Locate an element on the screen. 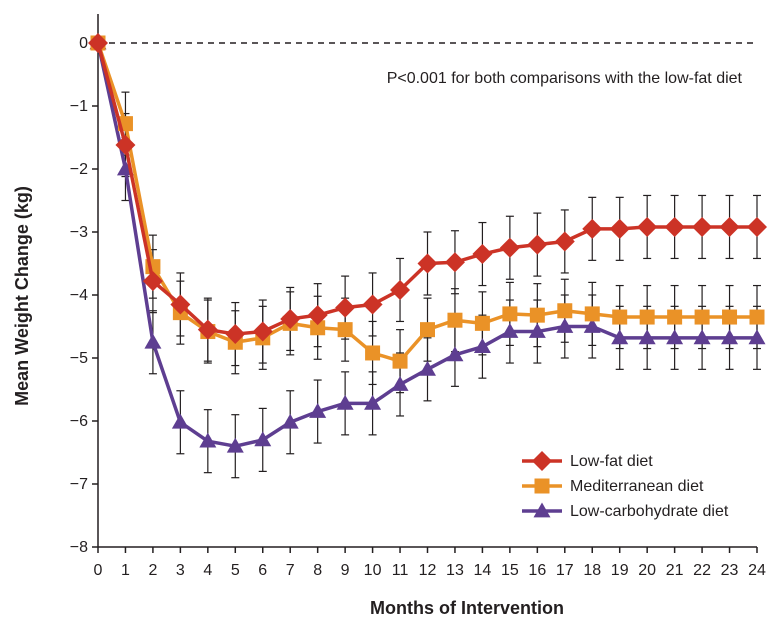 The height and width of the screenshot is (624, 780). x-tick-label: 5 is located at coordinates (235, 570).